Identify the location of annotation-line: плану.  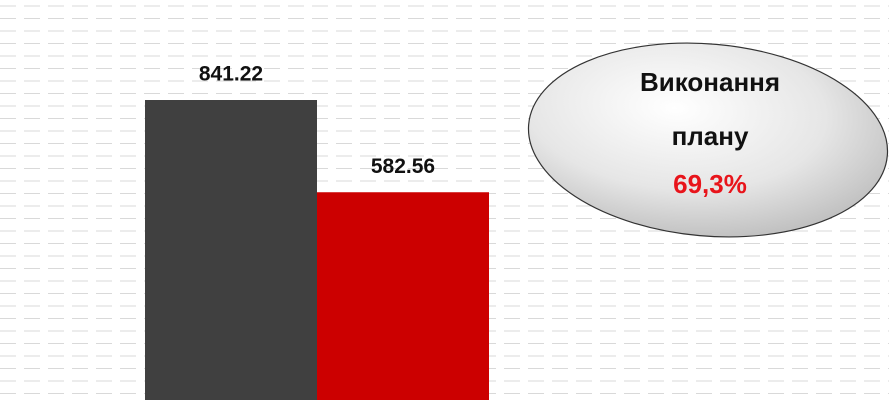
(710, 136).